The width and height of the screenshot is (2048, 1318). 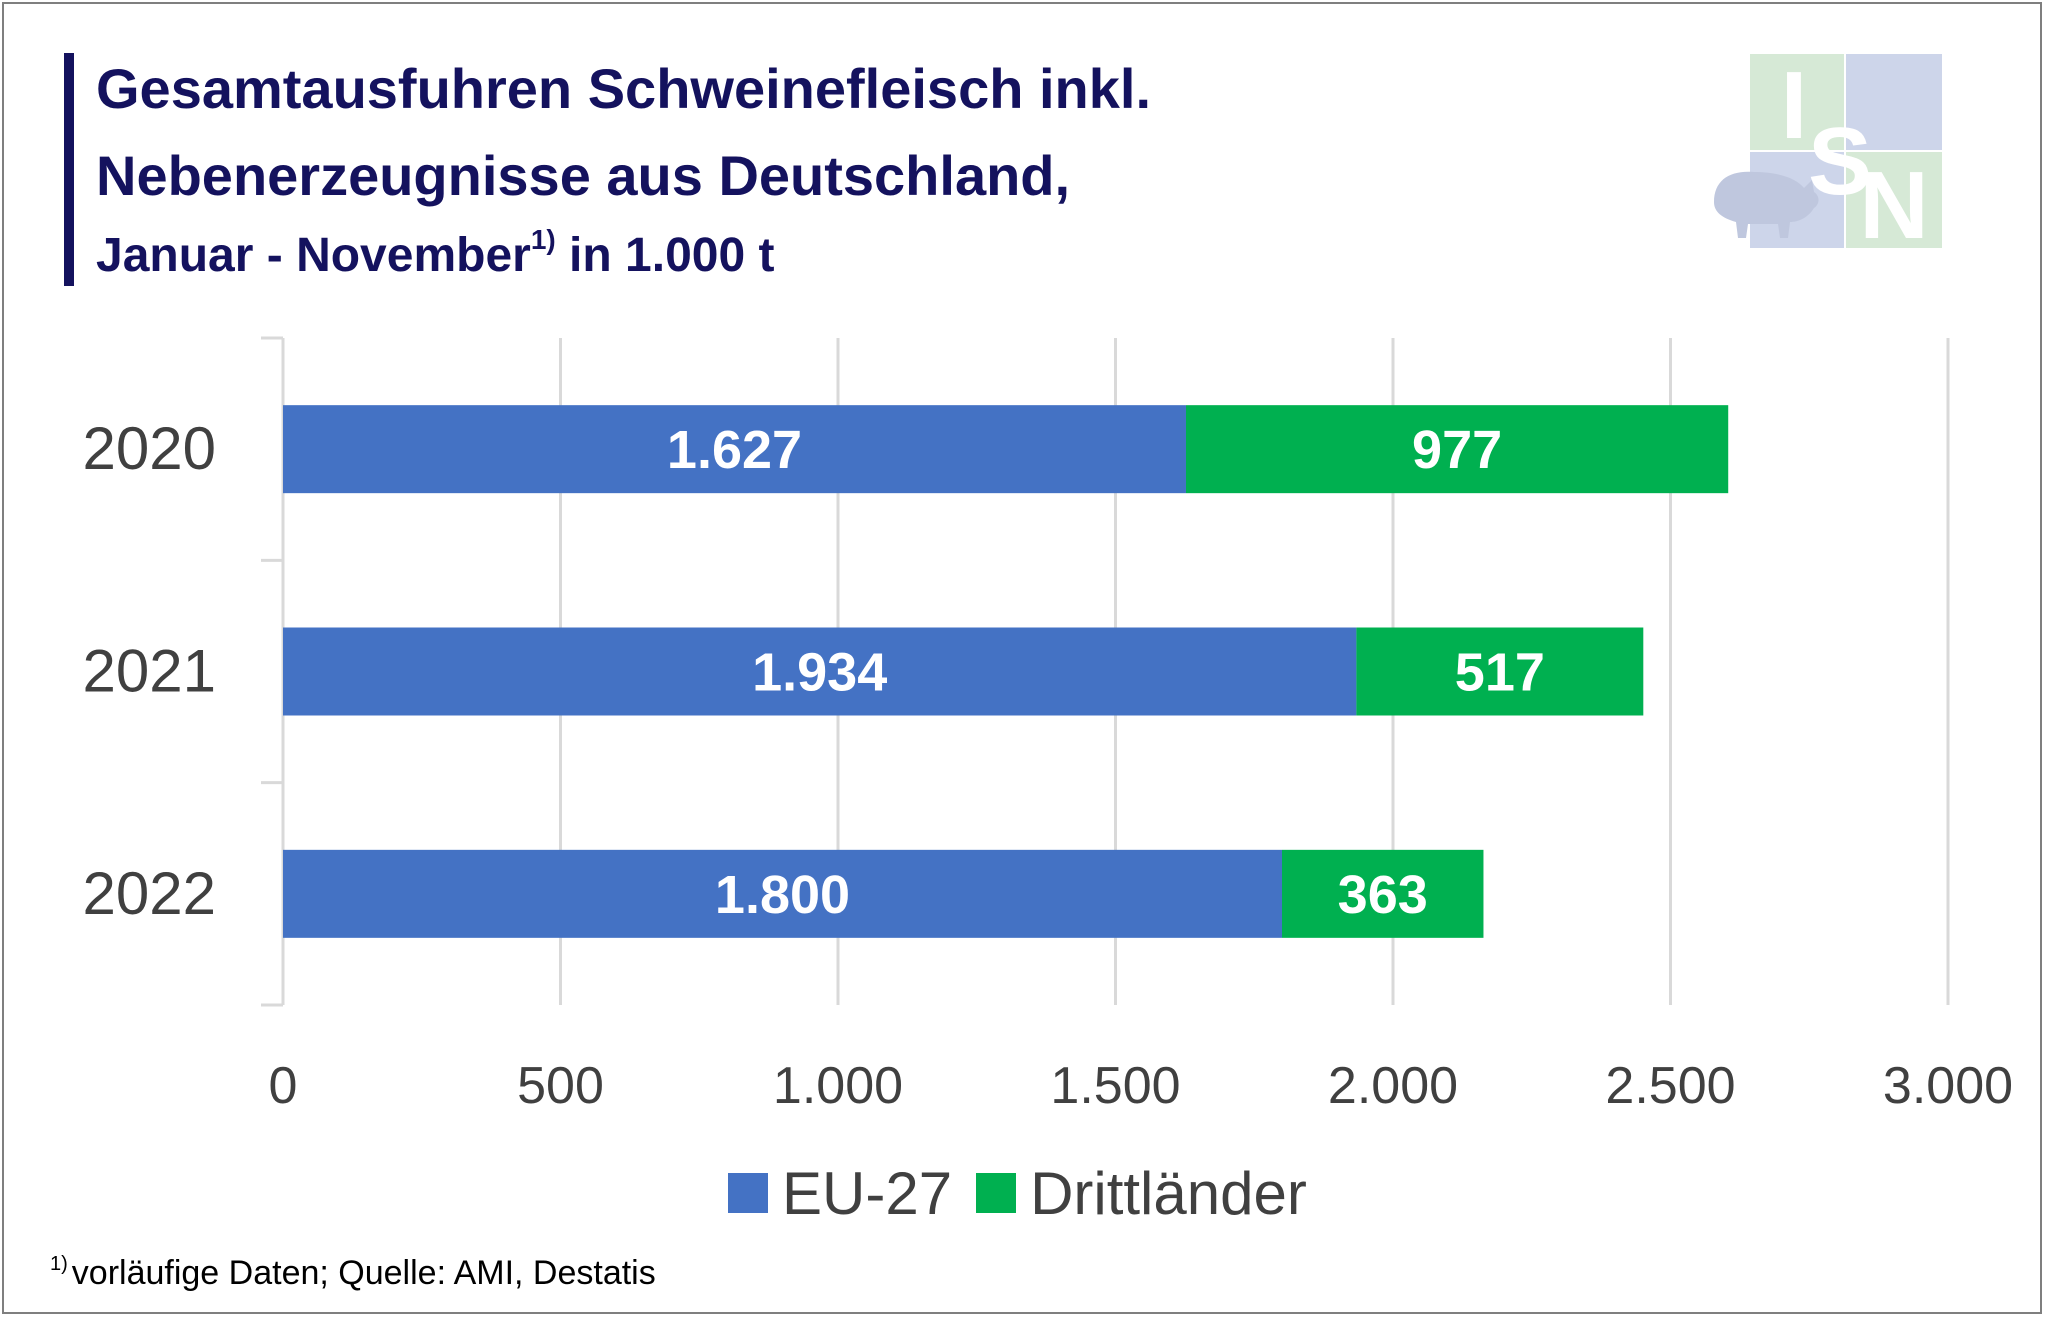 I want to click on data-label-drittlaender: 977, so click(x=1457, y=450).